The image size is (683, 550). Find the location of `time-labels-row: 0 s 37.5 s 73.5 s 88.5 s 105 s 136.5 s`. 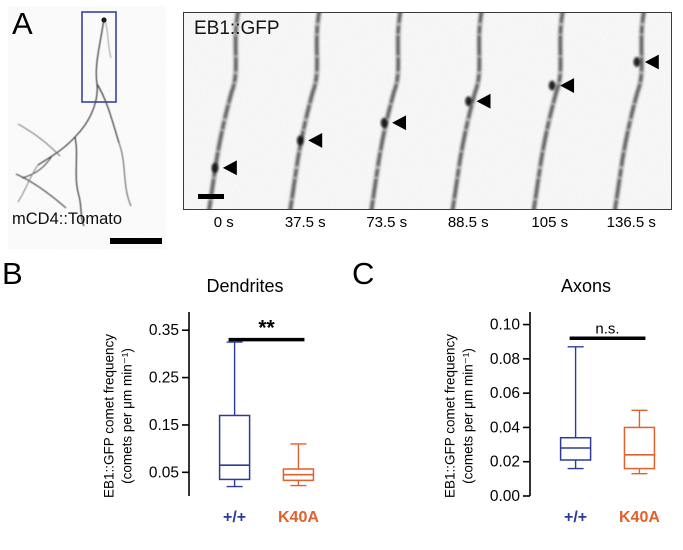

time-labels-row: 0 s 37.5 s 73.5 s 88.5 s 105 s 136.5 s is located at coordinates (427, 222).